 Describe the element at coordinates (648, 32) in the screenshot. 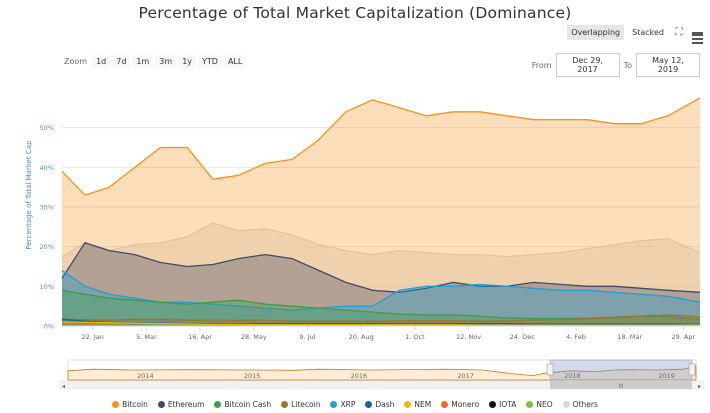

I see `stacked-button: Stacked` at that location.